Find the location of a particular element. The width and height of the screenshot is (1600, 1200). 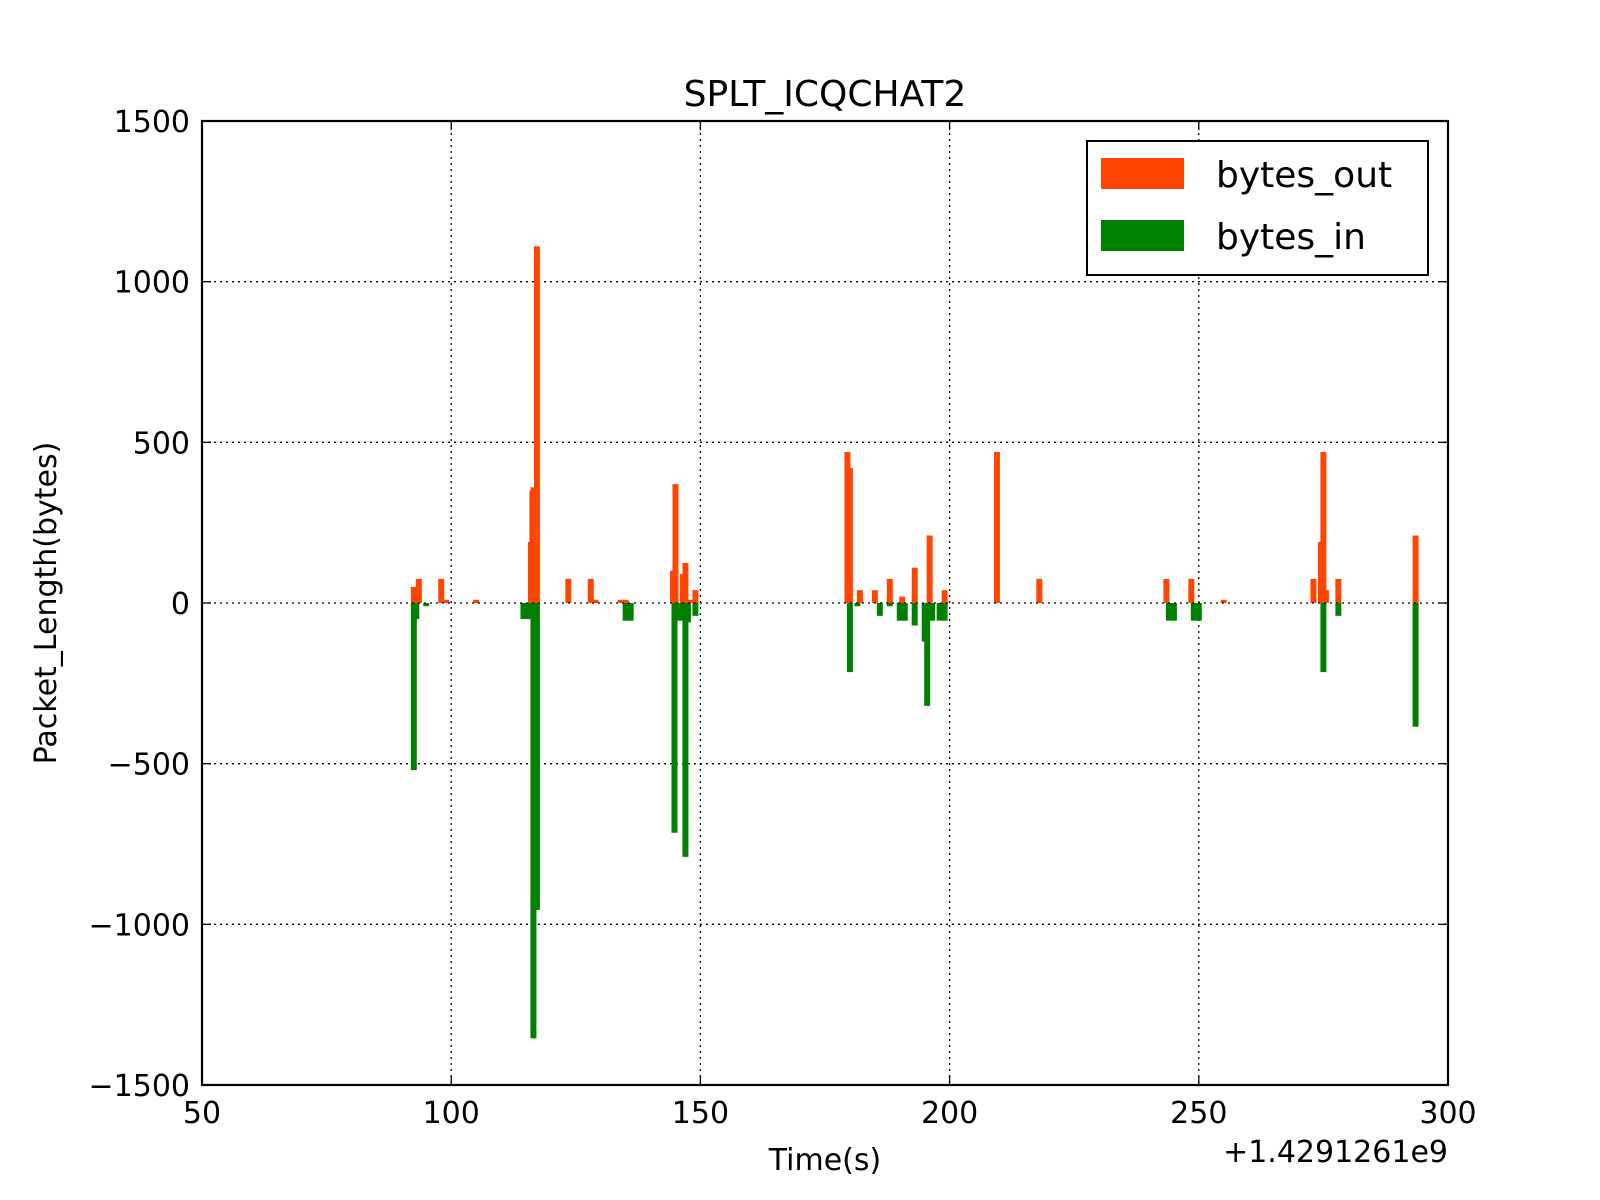

legend-swatch-bytes-in is located at coordinates (1142, 235).